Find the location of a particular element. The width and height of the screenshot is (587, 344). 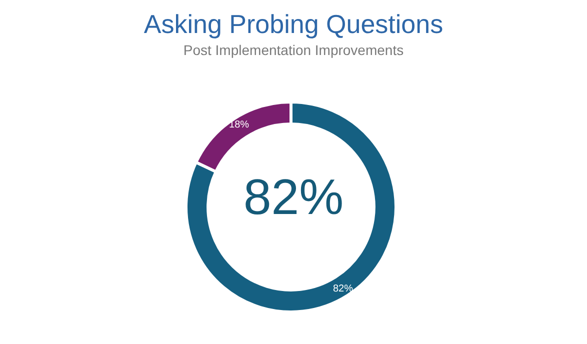

data-label: 82% is located at coordinates (343, 288).